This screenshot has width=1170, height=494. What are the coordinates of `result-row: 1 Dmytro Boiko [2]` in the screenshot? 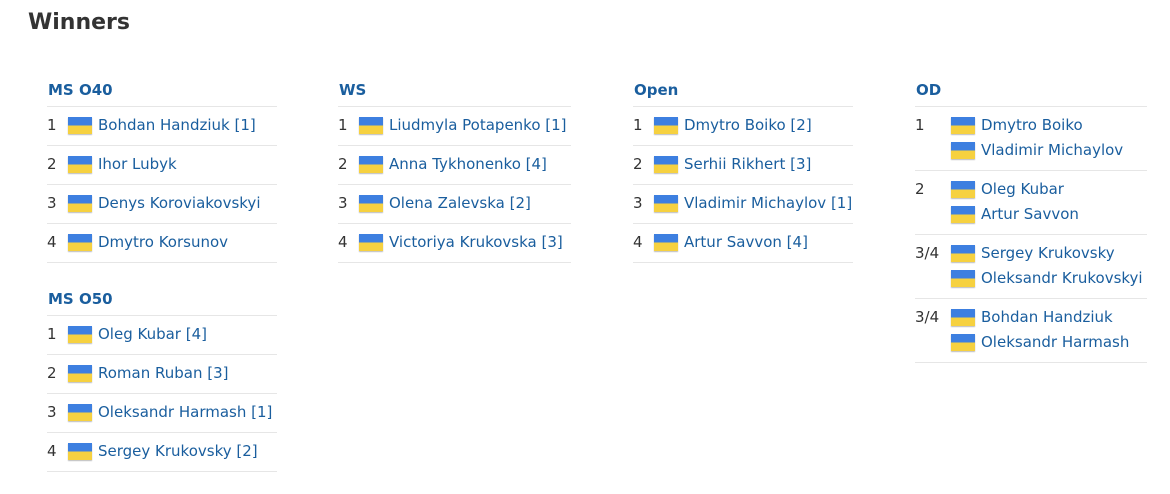 It's located at (743, 126).